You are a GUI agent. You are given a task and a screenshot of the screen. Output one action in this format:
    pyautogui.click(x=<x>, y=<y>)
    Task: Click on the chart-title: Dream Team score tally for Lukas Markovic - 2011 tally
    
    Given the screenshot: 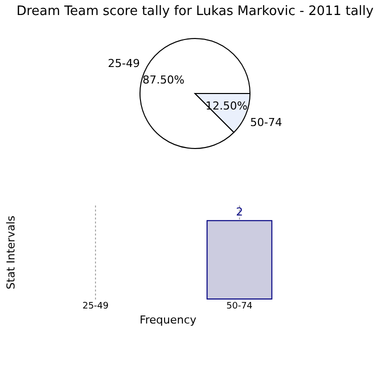 What is the action you would take?
    pyautogui.click(x=195, y=11)
    